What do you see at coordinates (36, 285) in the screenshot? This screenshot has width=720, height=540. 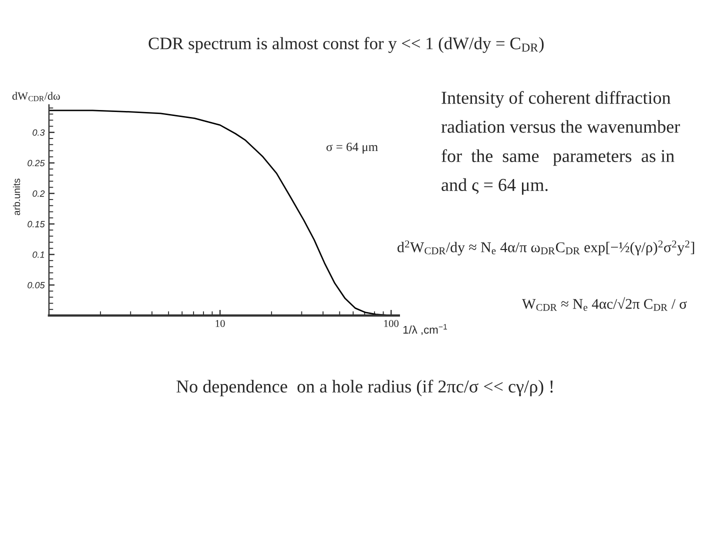 I see `y-tick-label: 0.05` at bounding box center [36, 285].